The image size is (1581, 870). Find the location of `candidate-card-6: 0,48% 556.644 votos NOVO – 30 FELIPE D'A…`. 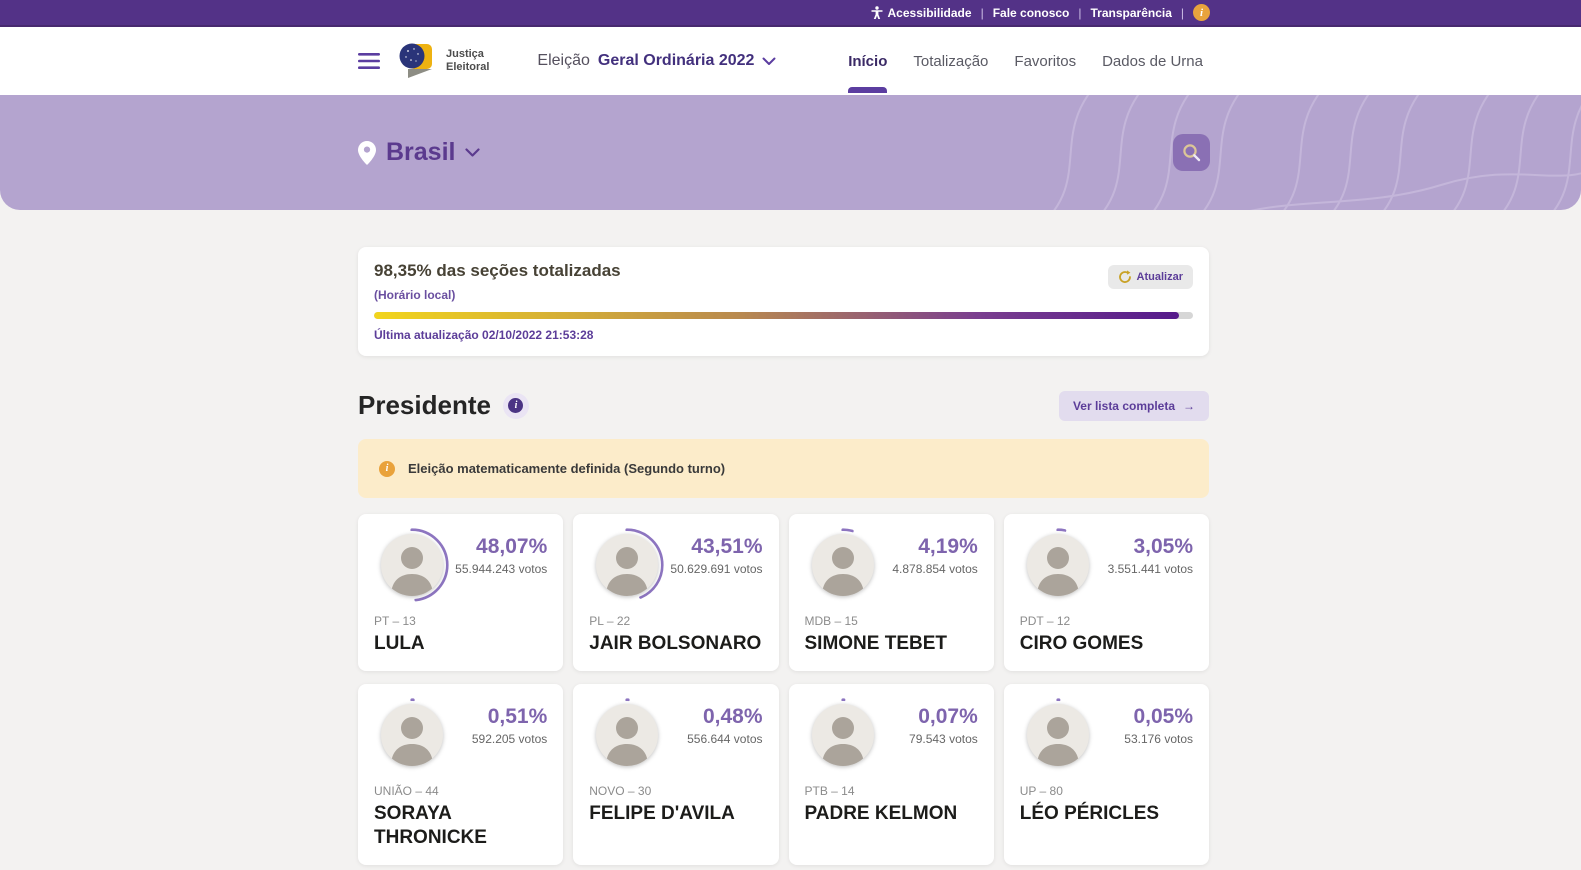

candidate-card-6: 0,48% 556.644 votos NOVO – 30 FELIPE D'A… is located at coordinates (676, 774).